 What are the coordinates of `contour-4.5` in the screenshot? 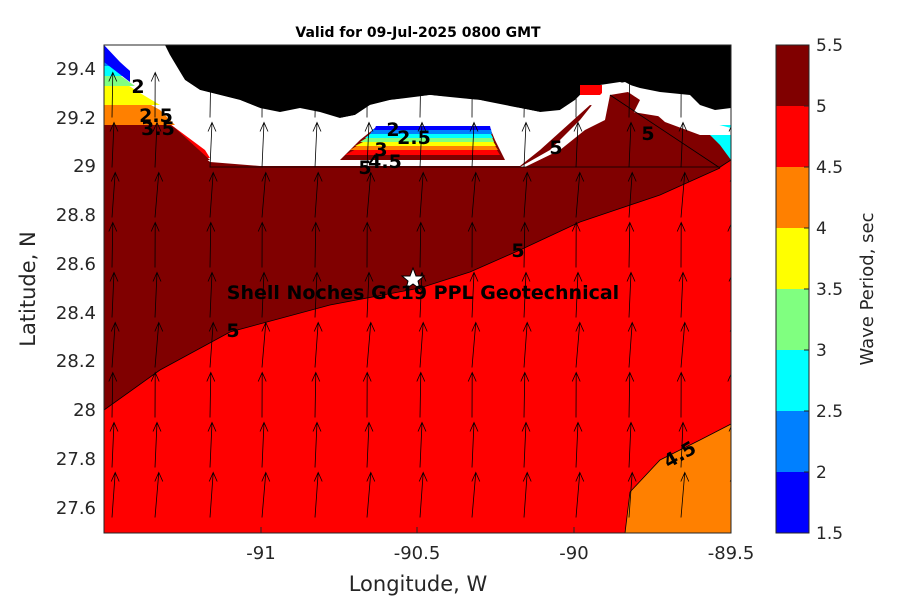 It's located at (677, 478).